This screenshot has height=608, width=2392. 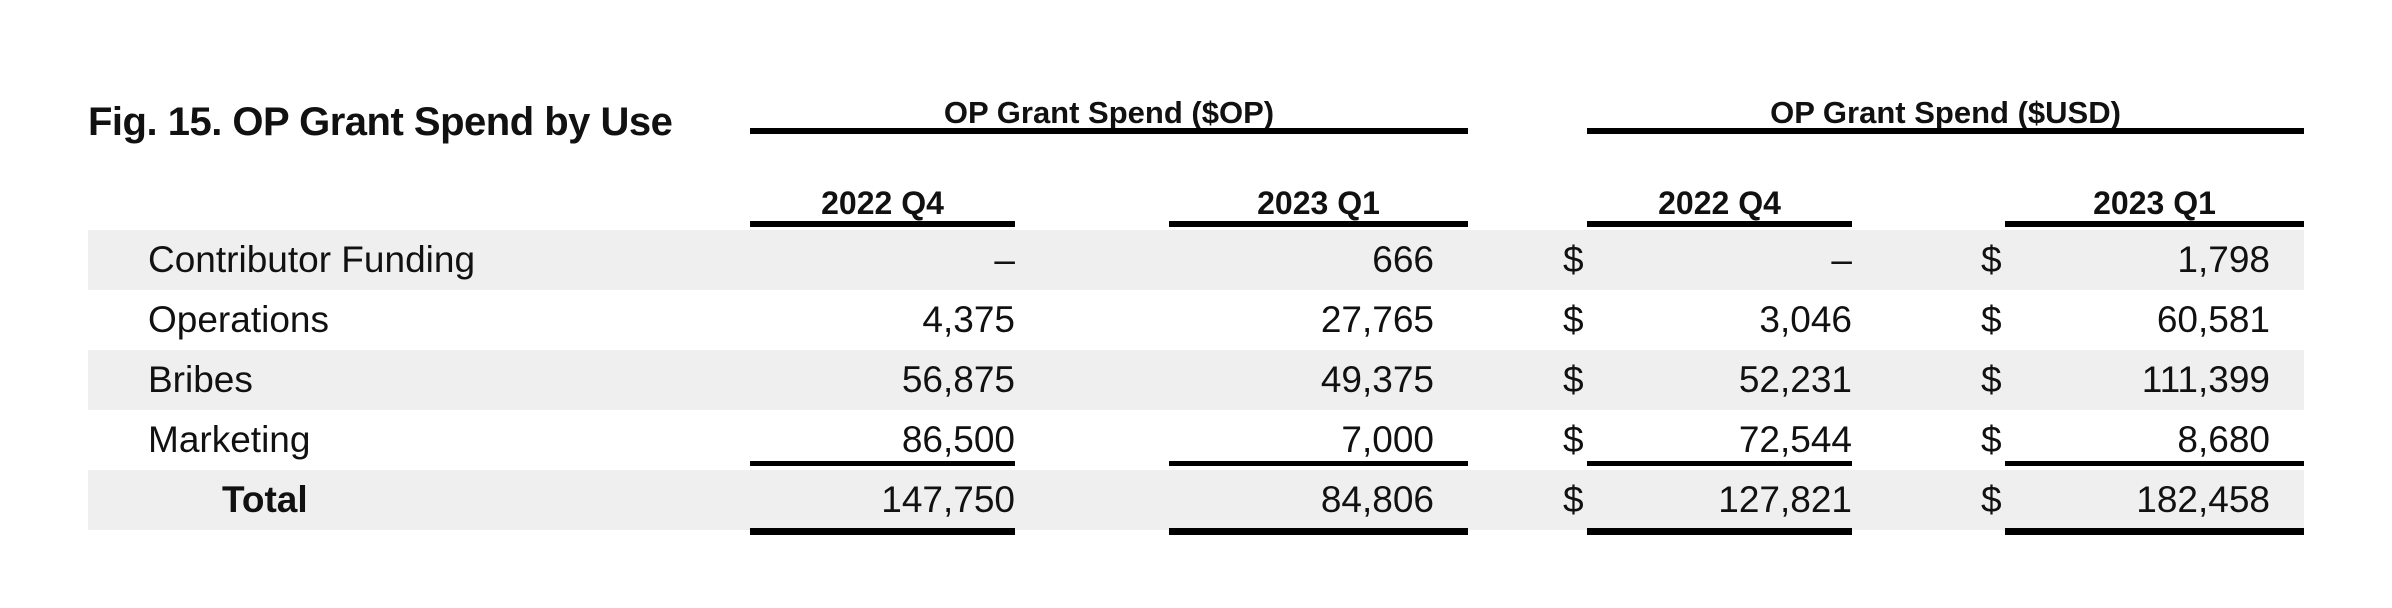 What do you see at coordinates (2223, 259) in the screenshot?
I see `cell-usd-2023q1: 1,798` at bounding box center [2223, 259].